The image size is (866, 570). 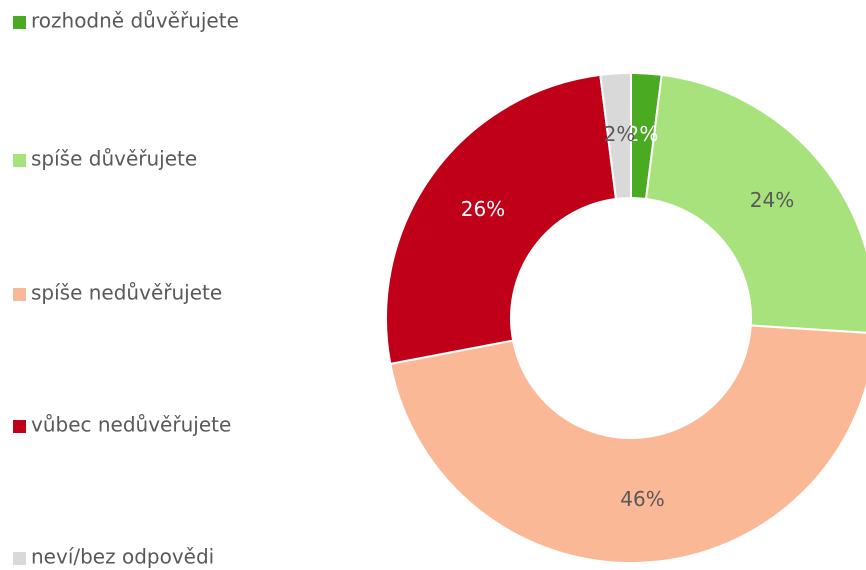 I want to click on data-label: 26%, so click(x=483, y=209).